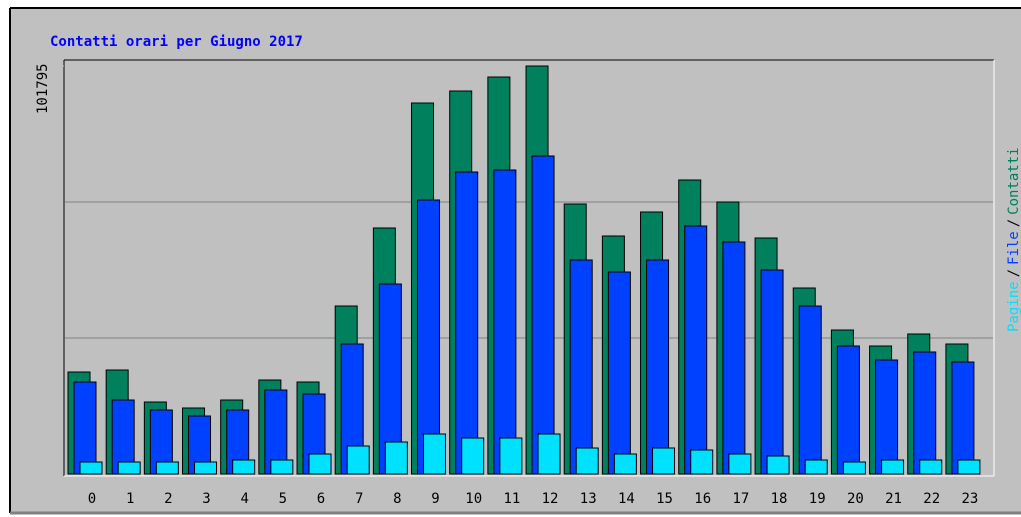 This screenshot has width=1021, height=517. I want to click on x-tick-label: 1, so click(130, 499).